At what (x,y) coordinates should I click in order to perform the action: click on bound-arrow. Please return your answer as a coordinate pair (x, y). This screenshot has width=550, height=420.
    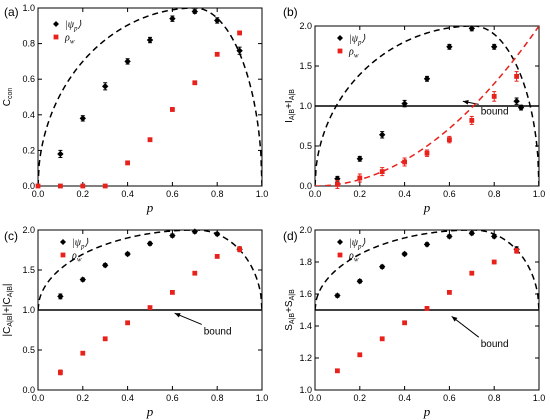
    Looking at the image, I should click on (465, 327).